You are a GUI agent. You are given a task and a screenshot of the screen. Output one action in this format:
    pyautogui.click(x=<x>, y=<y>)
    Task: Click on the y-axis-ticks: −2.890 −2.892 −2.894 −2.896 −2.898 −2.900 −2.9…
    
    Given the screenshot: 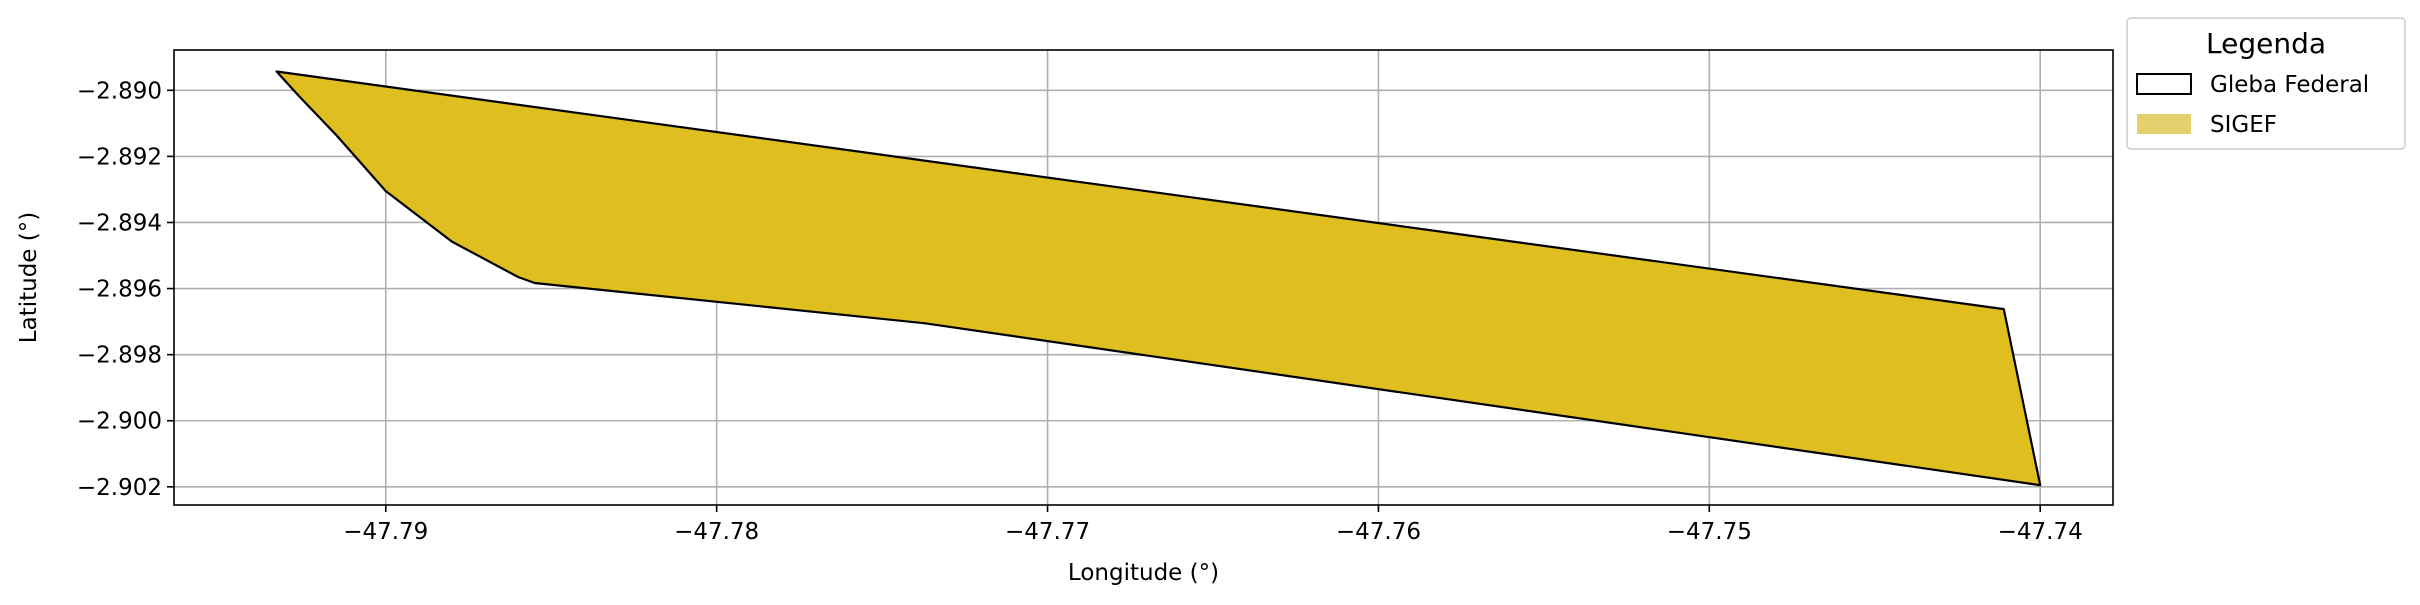 What is the action you would take?
    pyautogui.click(x=125, y=289)
    